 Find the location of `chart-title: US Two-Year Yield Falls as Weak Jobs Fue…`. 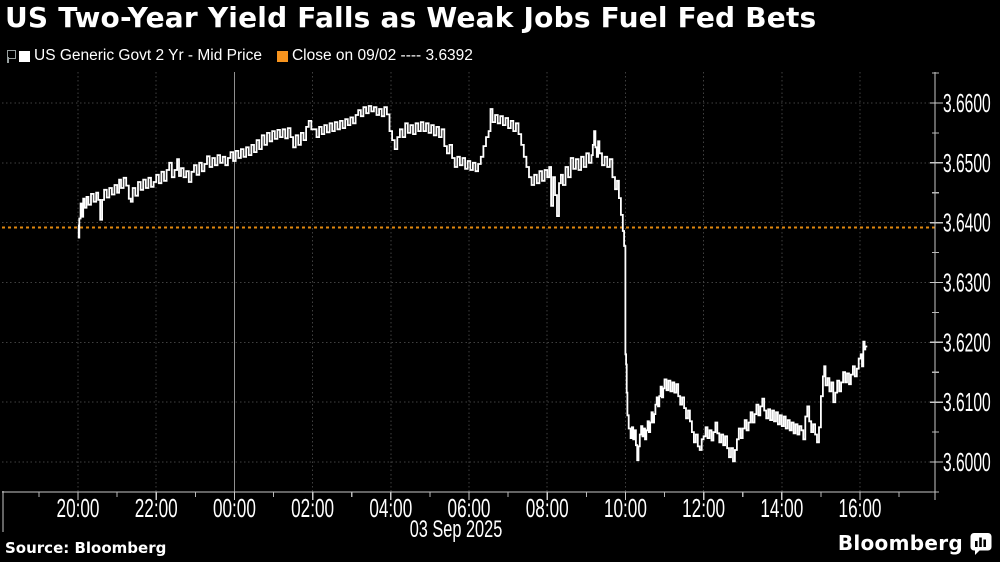

chart-title: US Two-Year Yield Falls as Weak Jobs Fue… is located at coordinates (411, 17).